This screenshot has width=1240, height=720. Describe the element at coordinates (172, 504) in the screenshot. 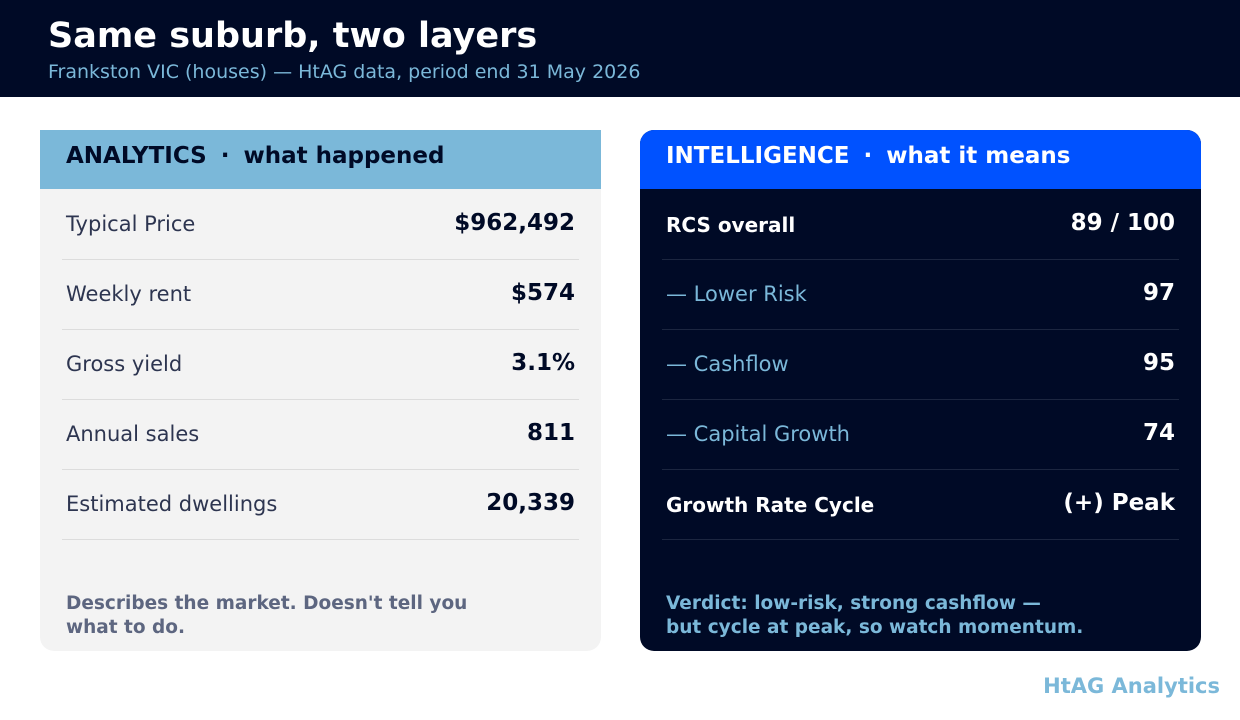

I see `row-label: Estimated dwellings` at that location.